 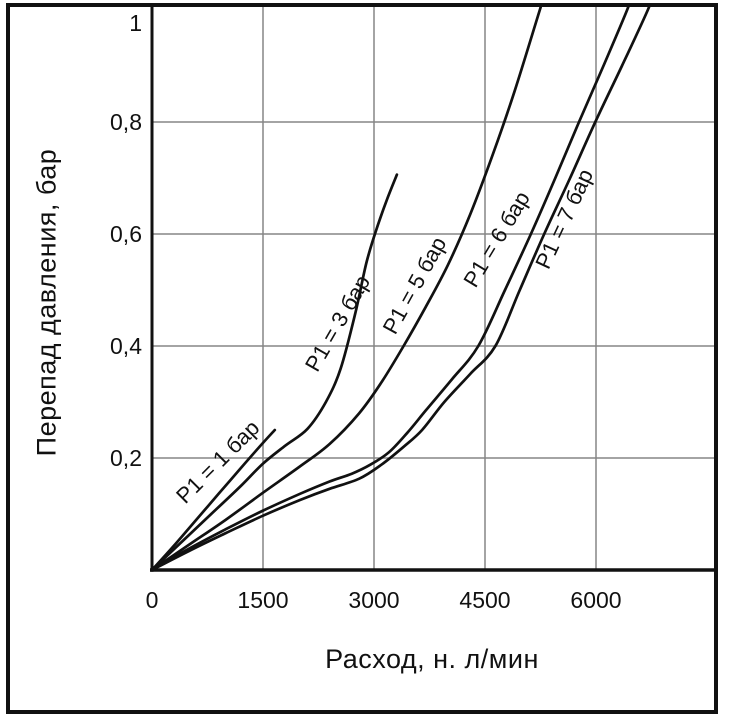 I want to click on series-curve, so click(x=215, y=499).